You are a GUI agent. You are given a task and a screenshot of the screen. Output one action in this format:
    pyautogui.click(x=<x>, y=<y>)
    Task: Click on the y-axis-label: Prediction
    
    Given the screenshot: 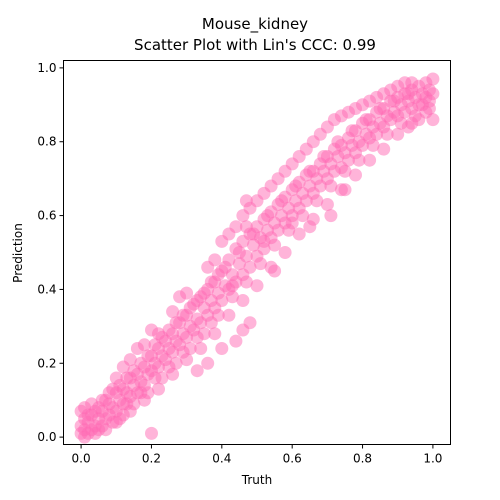 What is the action you would take?
    pyautogui.click(x=18, y=253)
    